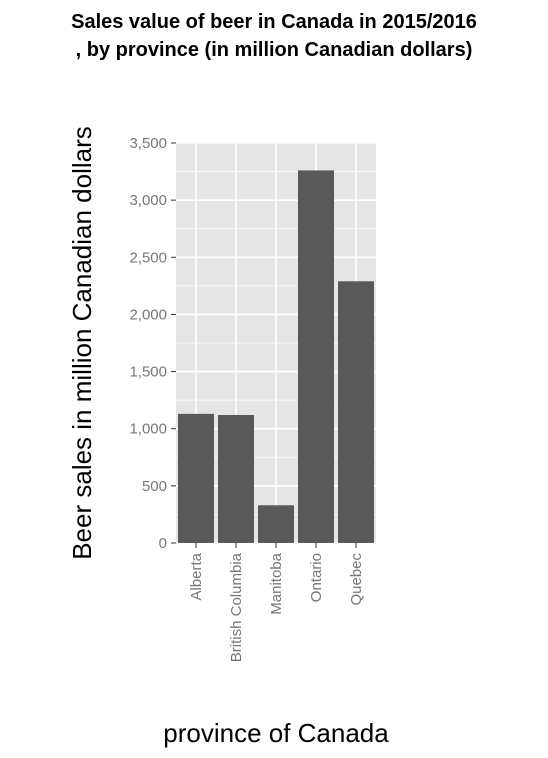 The height and width of the screenshot is (758, 548). I want to click on x-tick-label: Ontario, so click(316, 577).